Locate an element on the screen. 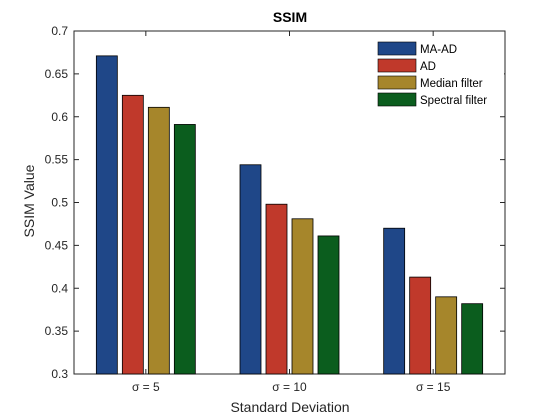  y-tick-label: 0.3 is located at coordinates (59, 374).